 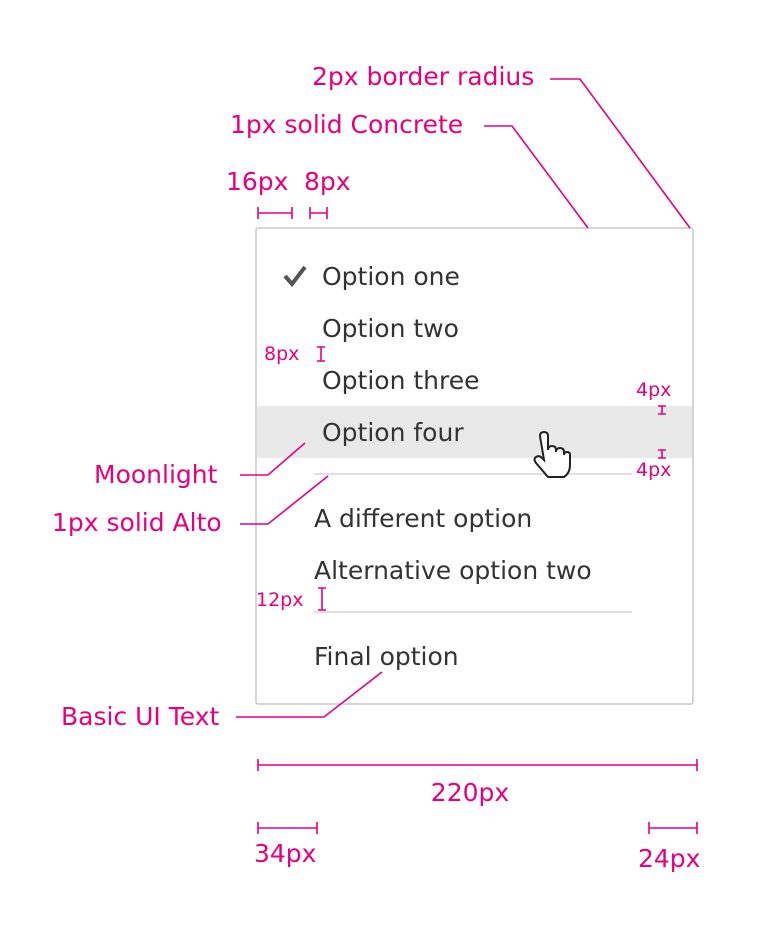 What do you see at coordinates (669, 858) in the screenshot?
I see `annotation: 24px` at bounding box center [669, 858].